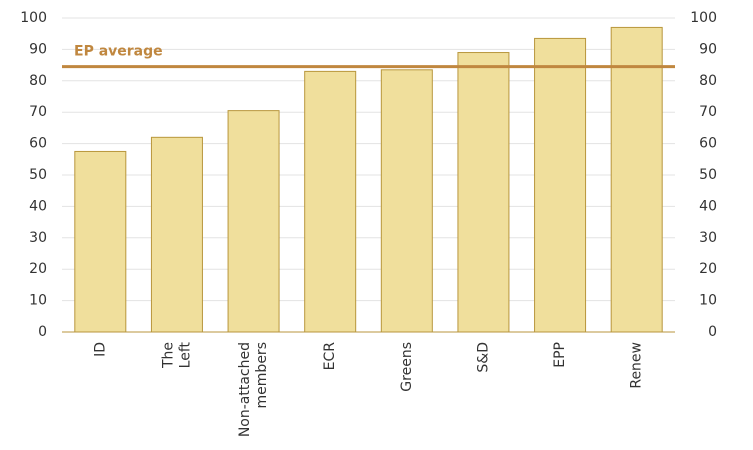  Describe the element at coordinates (483, 357) in the screenshot. I see `x-tick-label: S&D` at that location.